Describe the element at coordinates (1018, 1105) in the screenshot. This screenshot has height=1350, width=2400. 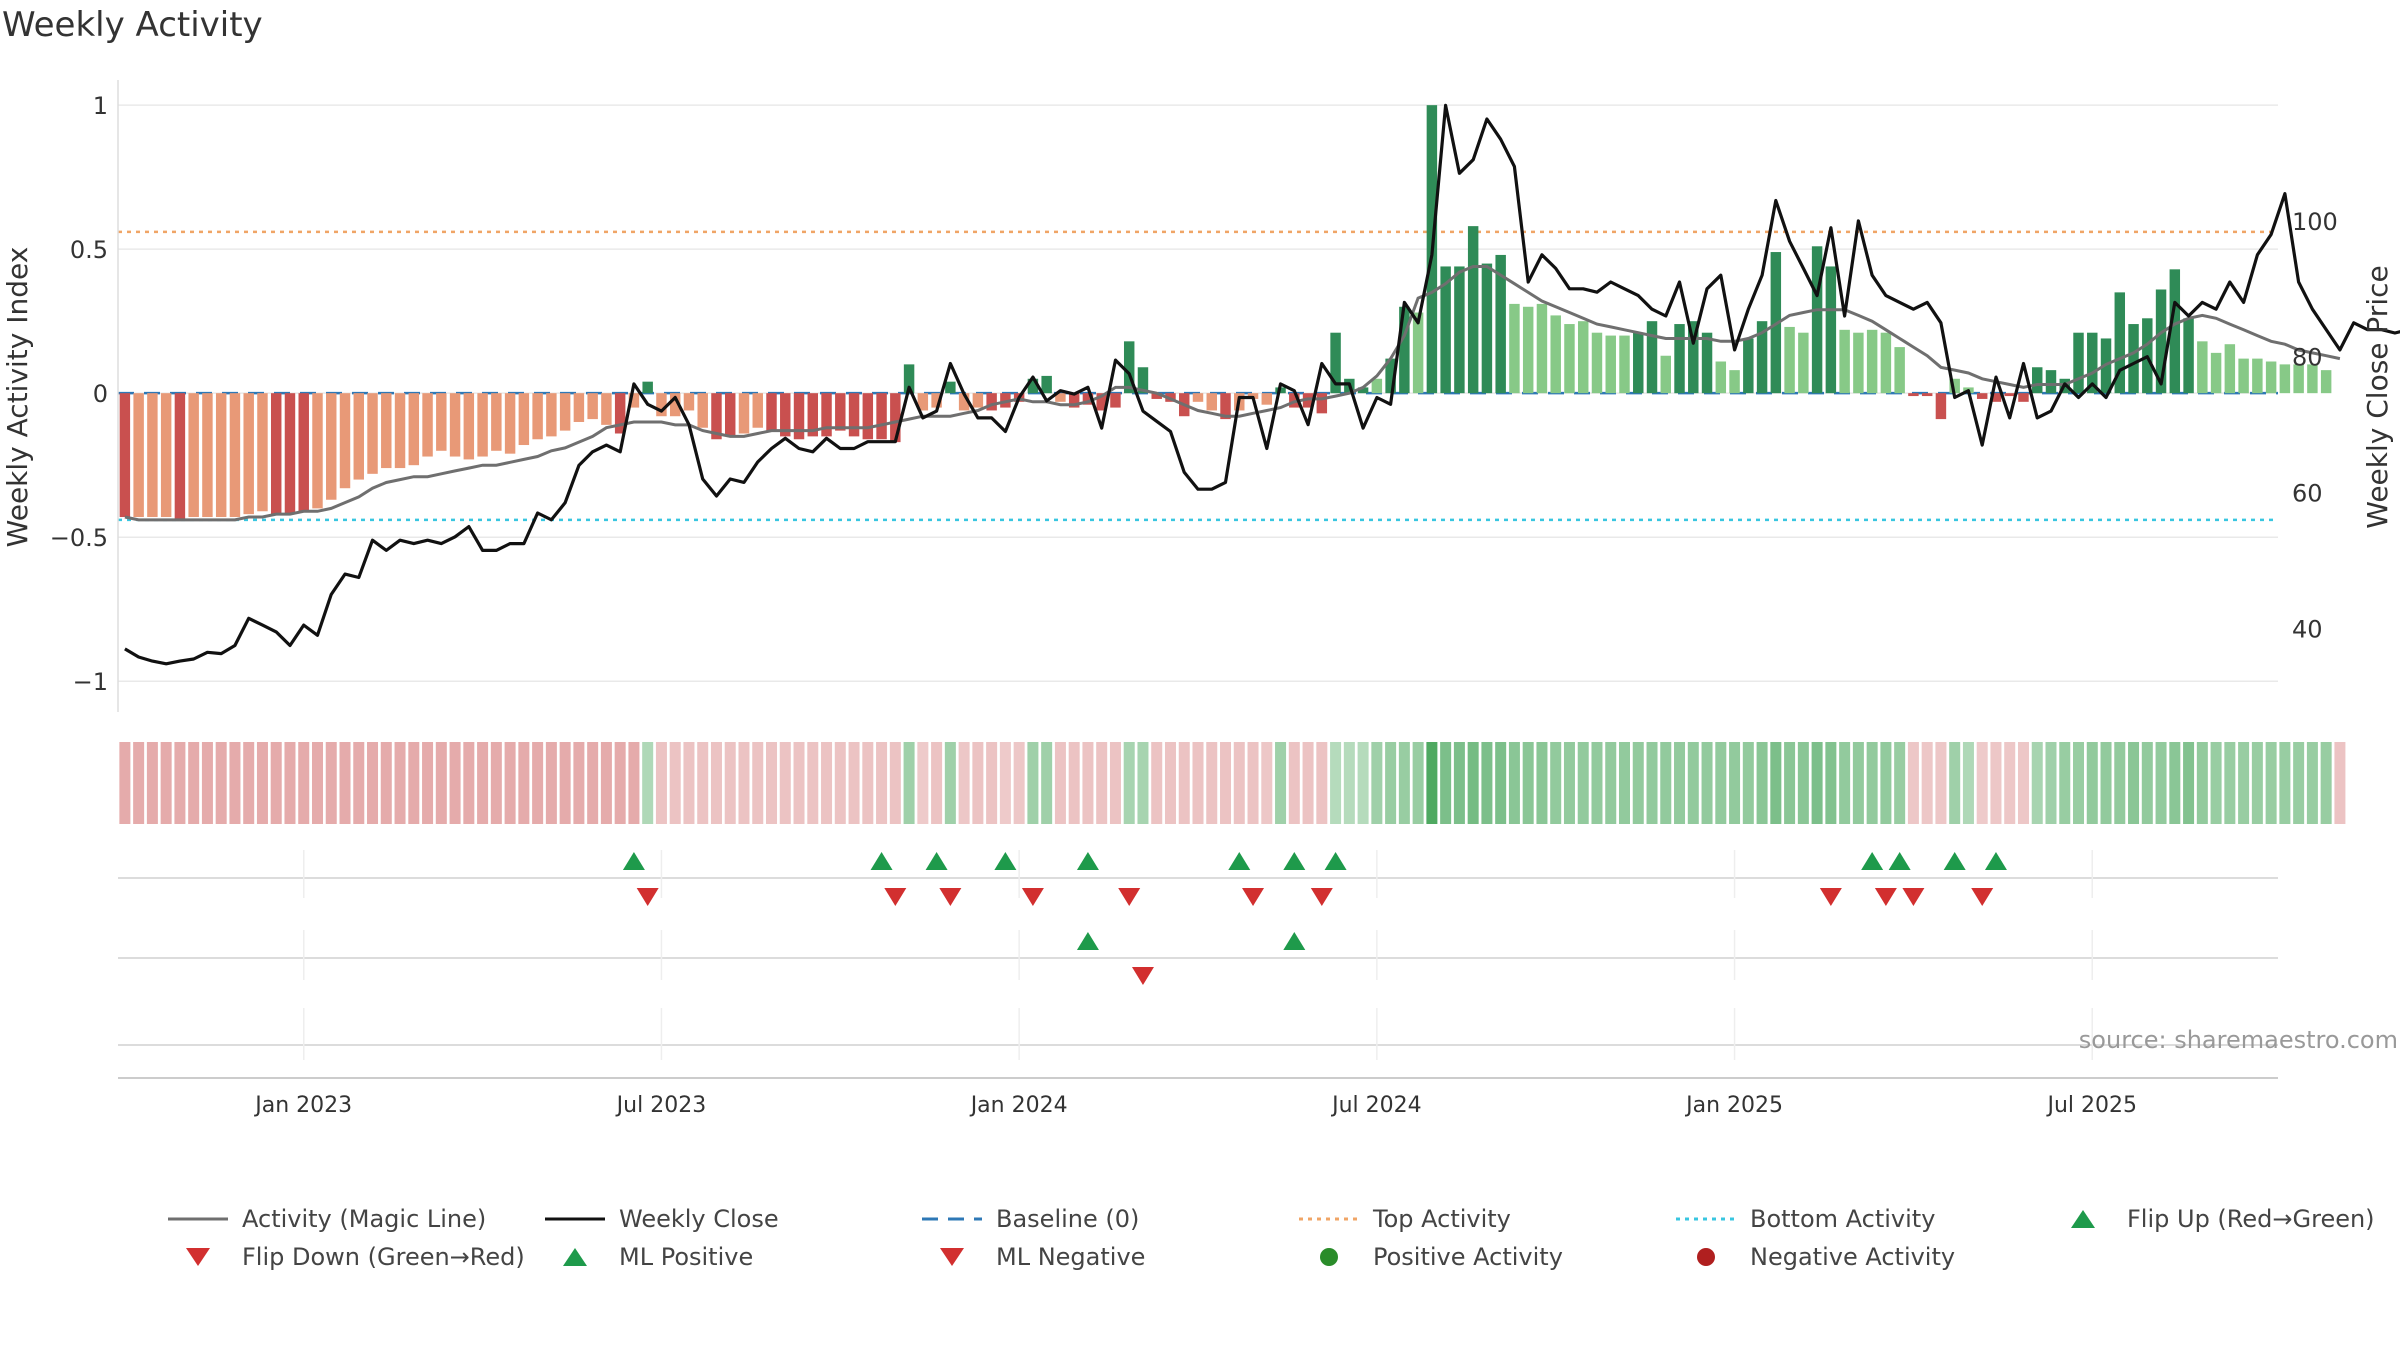
I see `x-tick-label: Jan 2024` at that location.